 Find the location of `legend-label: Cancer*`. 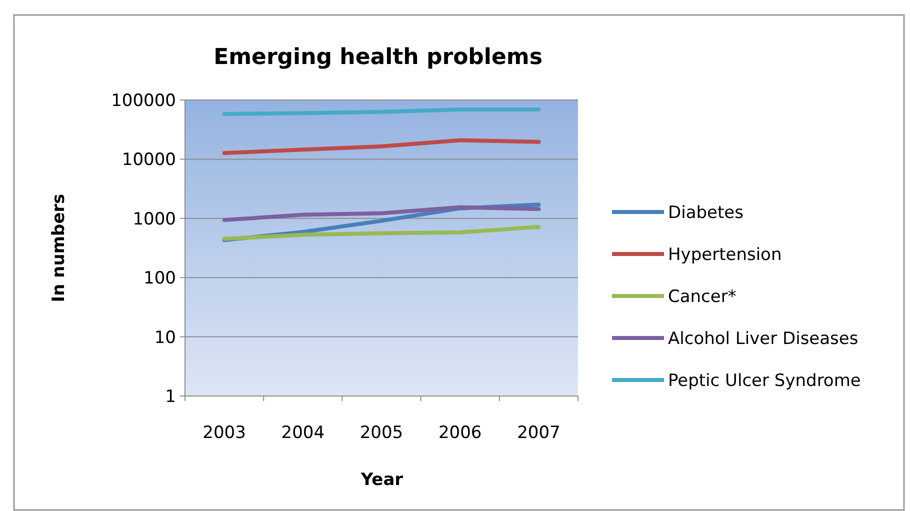

legend-label: Cancer* is located at coordinates (702, 296).